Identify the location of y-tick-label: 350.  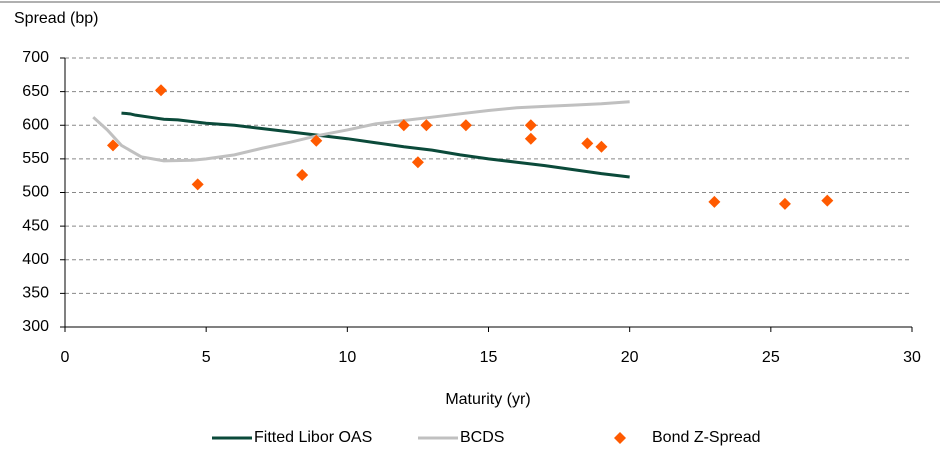
(35, 293).